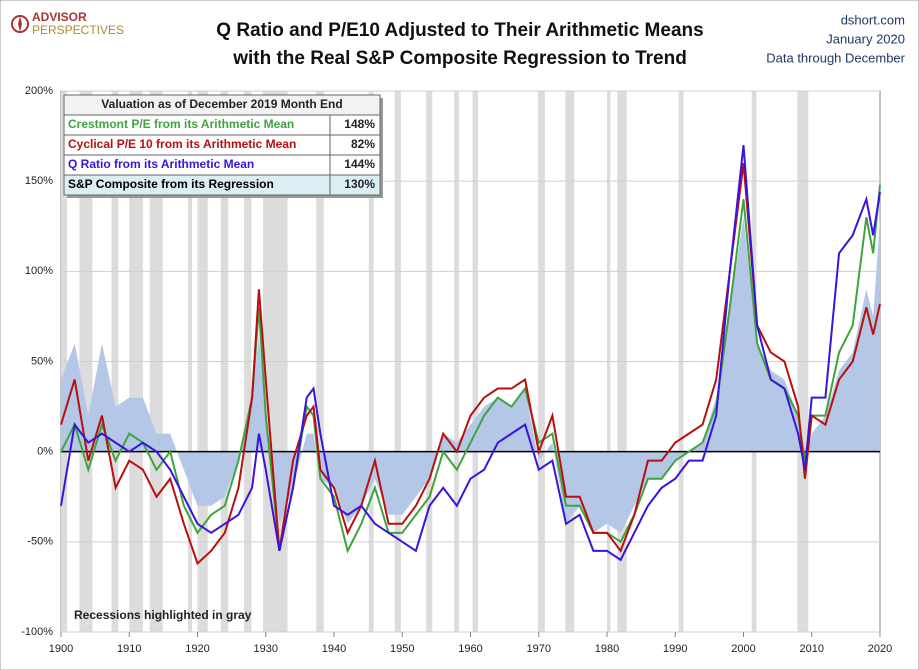 This screenshot has height=670, width=919. What do you see at coordinates (182, 144) in the screenshot?
I see `legend-label: Cyclical P/E 10 from its Arithmetic Mean` at bounding box center [182, 144].